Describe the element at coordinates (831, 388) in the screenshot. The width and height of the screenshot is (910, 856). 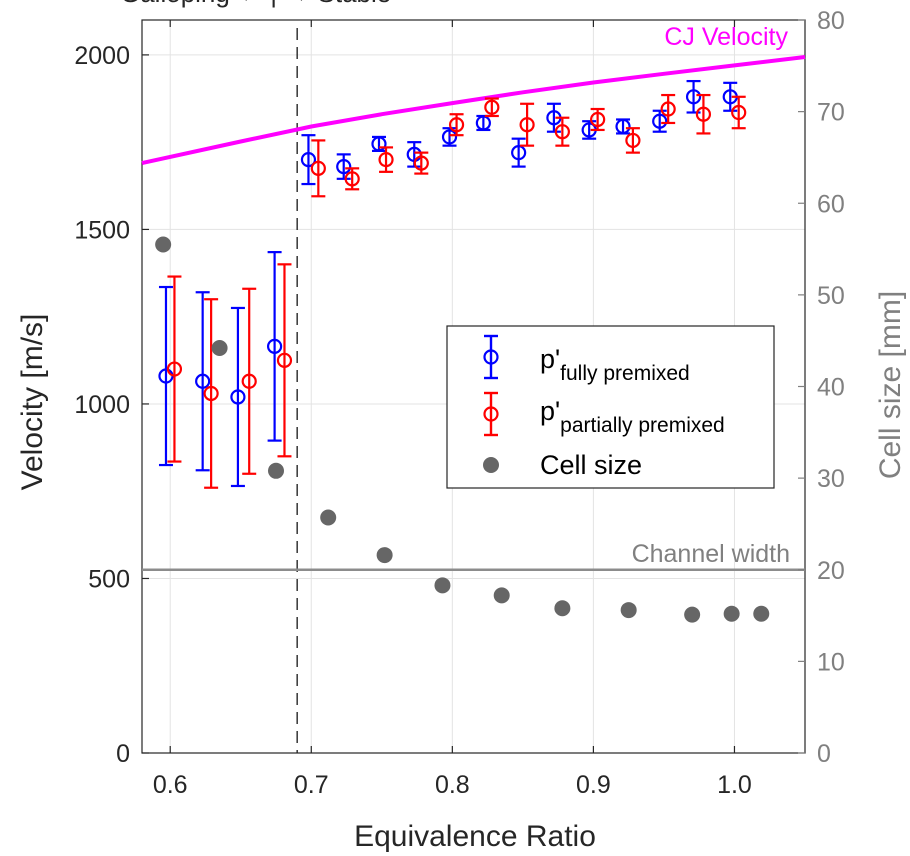
I see `y2-tick-label: 40` at that location.